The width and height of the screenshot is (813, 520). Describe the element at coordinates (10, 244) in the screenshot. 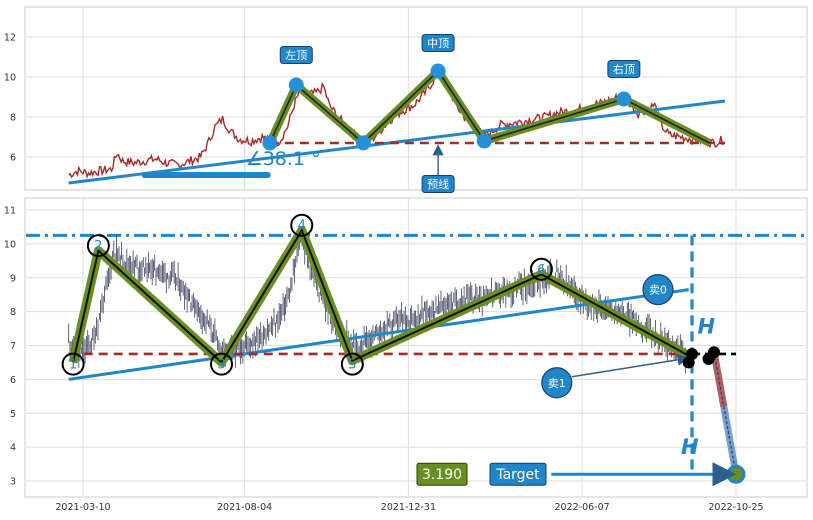

I see `bottom-ytick-label: 10` at that location.